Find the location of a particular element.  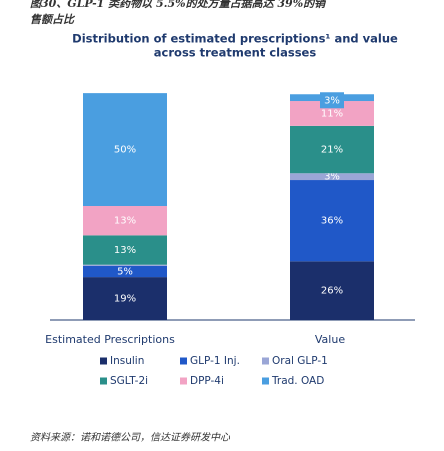

legend-label: SGLT-2i is located at coordinates (129, 381).